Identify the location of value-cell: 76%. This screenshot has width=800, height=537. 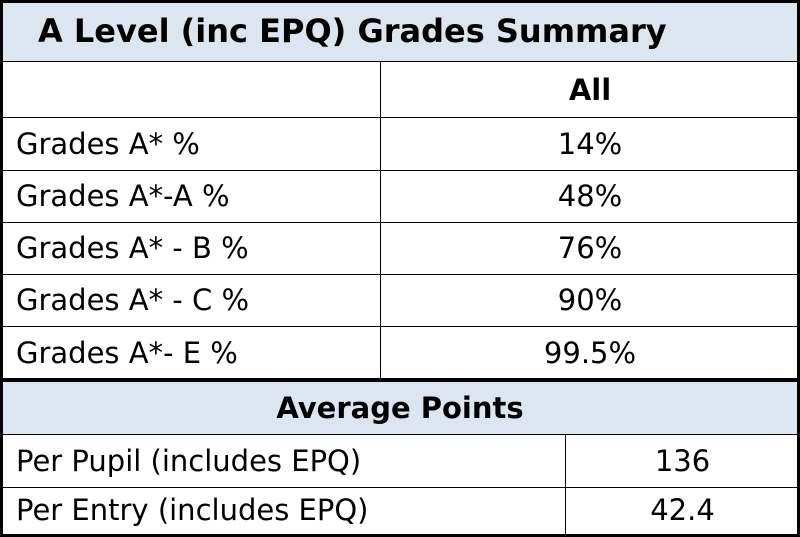
(590, 248).